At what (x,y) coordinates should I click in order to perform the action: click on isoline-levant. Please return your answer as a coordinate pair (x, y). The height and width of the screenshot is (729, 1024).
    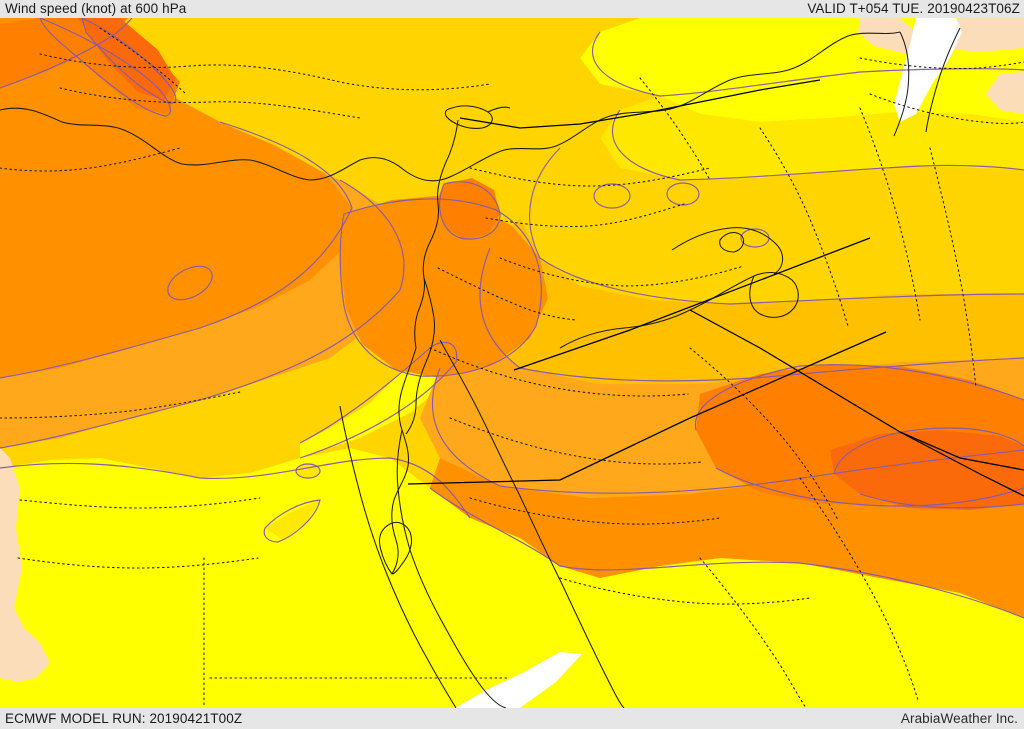
    Looking at the image, I should click on (440, 287).